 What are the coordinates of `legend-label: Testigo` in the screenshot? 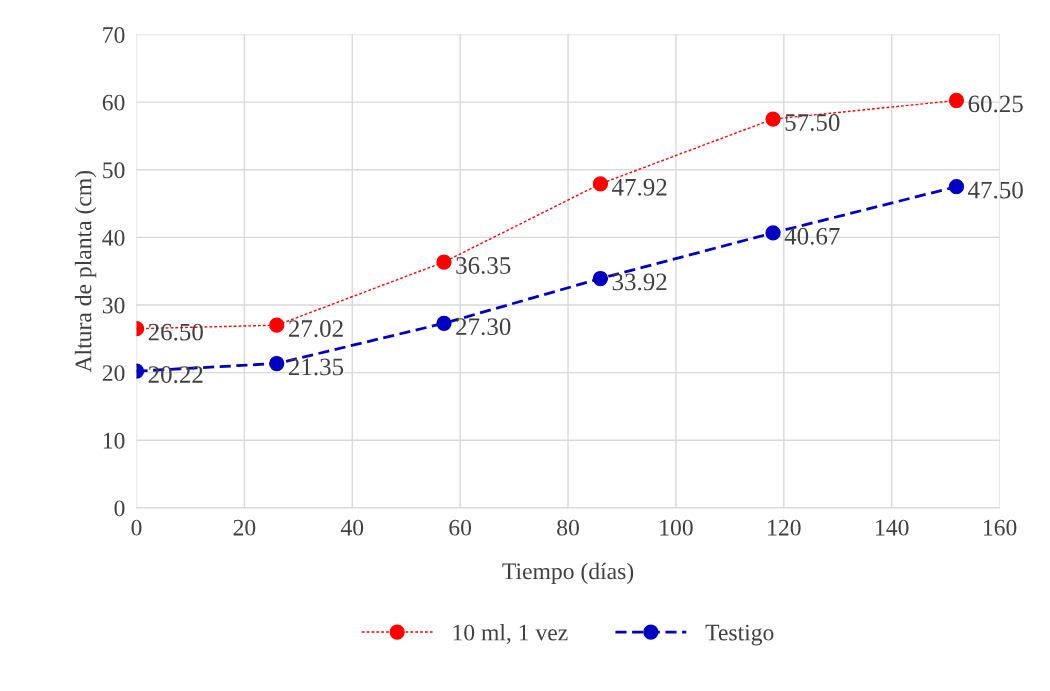 It's located at (739, 635).